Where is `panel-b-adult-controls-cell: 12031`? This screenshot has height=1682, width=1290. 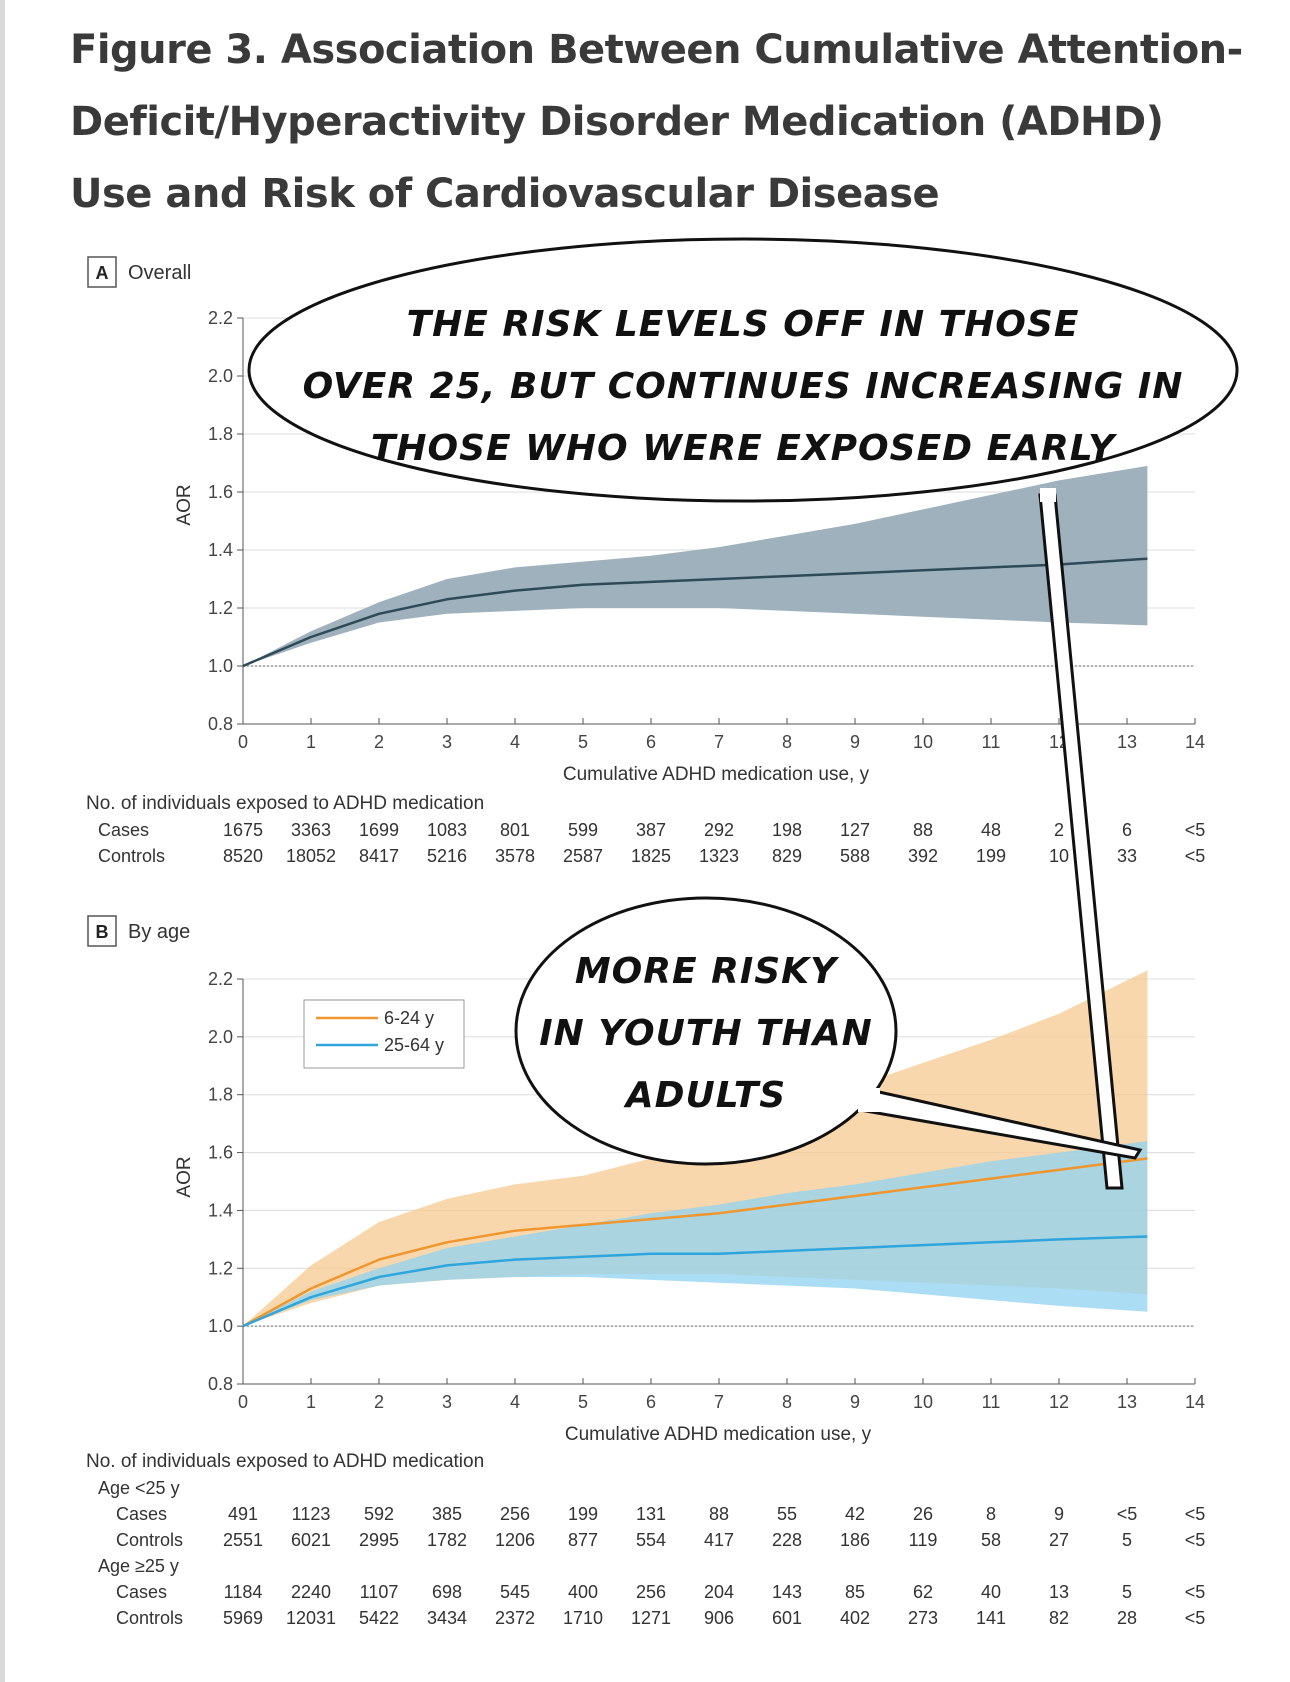
panel-b-adult-controls-cell: 12031 is located at coordinates (311, 1618).